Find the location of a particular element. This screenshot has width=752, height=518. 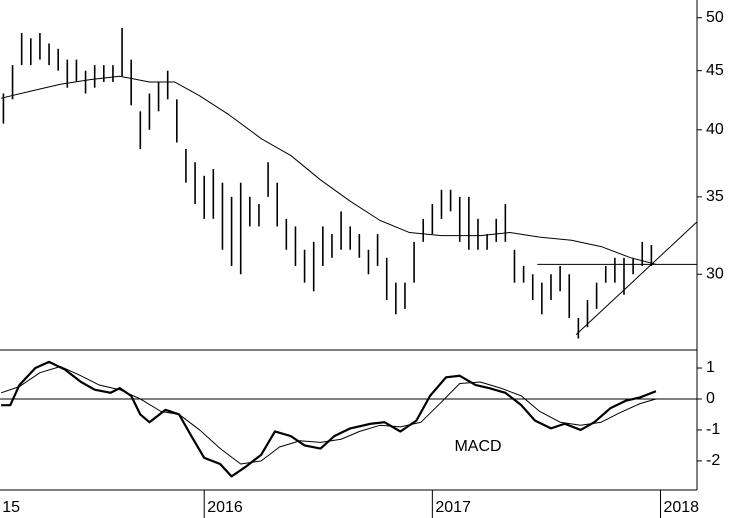

y-tick-label: 0 is located at coordinates (710, 398).